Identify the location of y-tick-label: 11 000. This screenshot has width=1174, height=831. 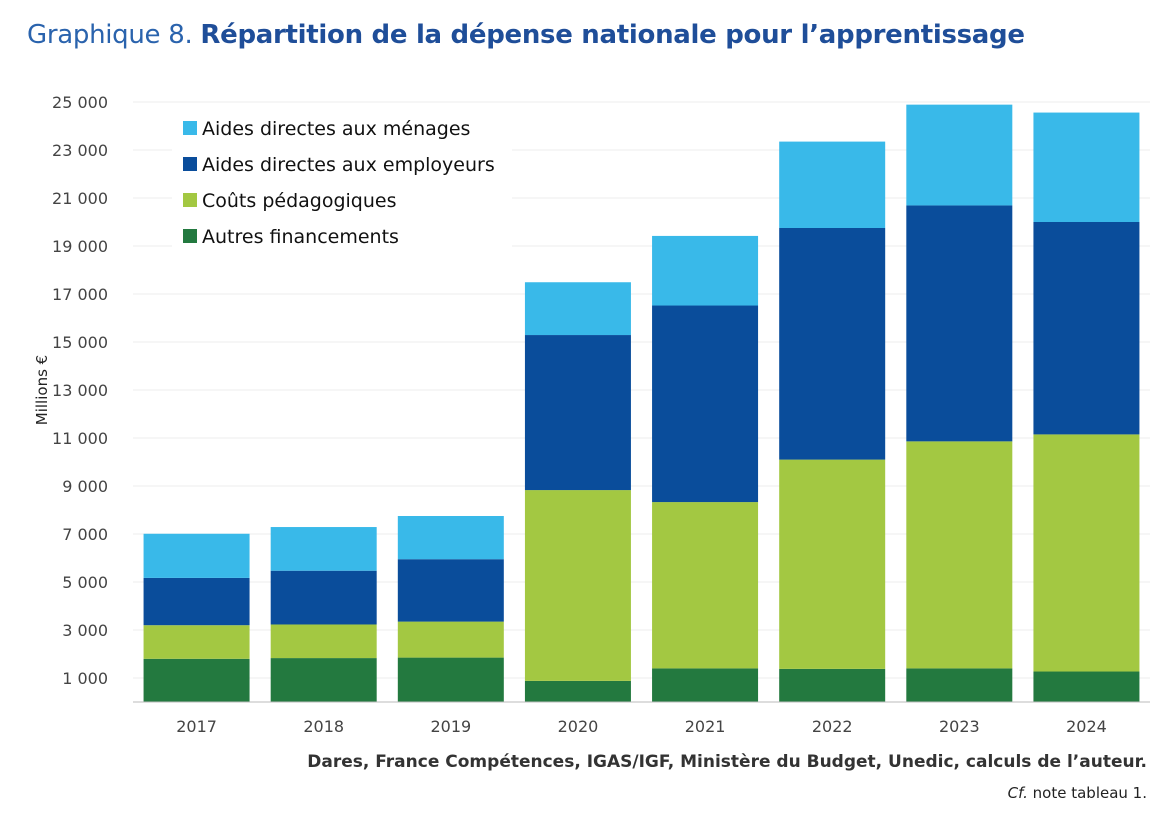
(80, 438).